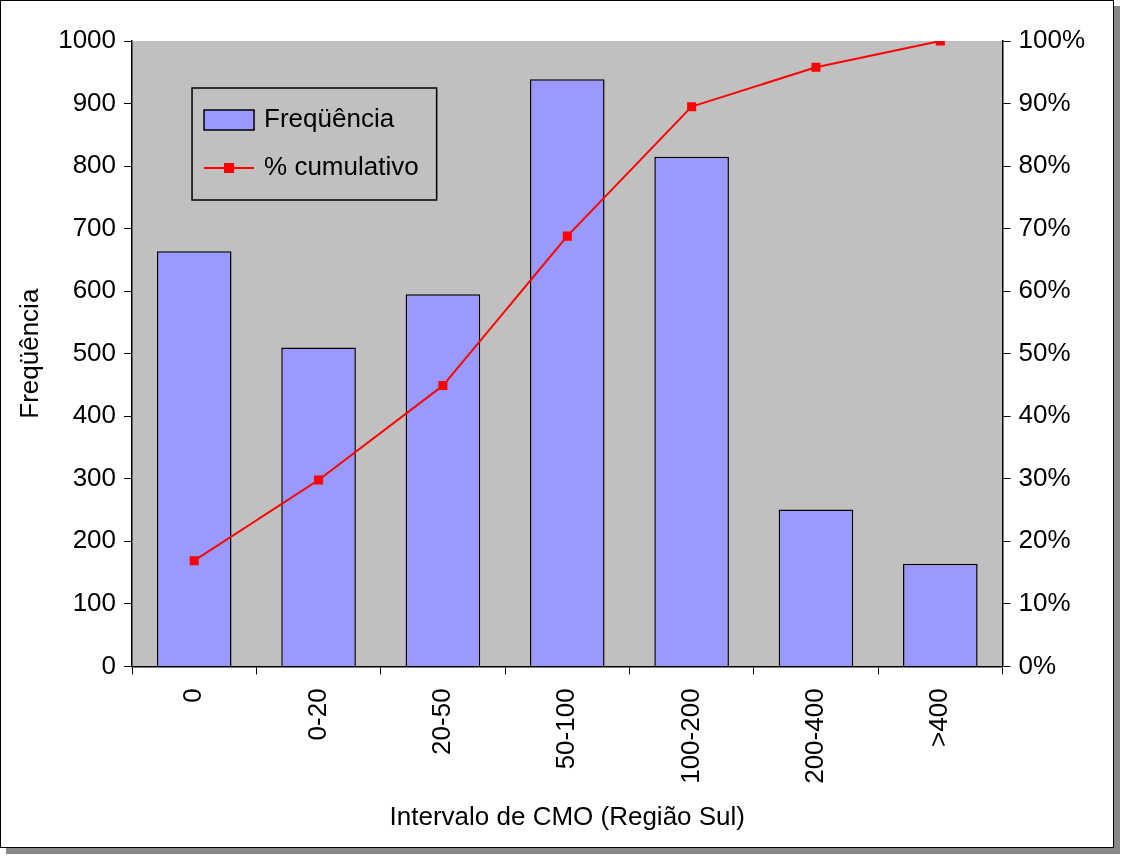 The width and height of the screenshot is (1125, 859). Describe the element at coordinates (567, 815) in the screenshot. I see `x-axis-title: Intervalo de CMO (Região Sul)` at that location.